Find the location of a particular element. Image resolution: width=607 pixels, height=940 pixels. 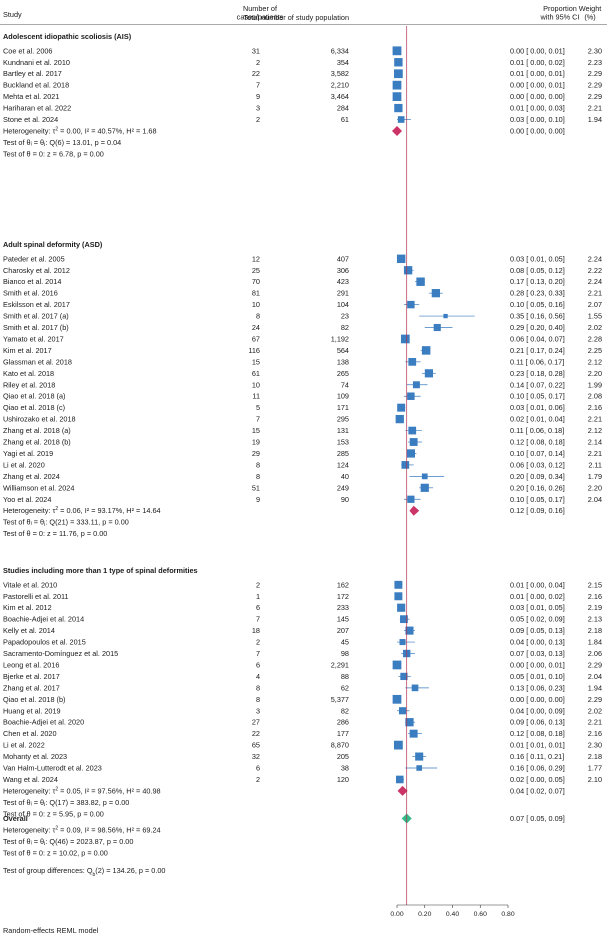

study-label: Van Halm-Lutterodt et al. 2023 is located at coordinates (52, 768).